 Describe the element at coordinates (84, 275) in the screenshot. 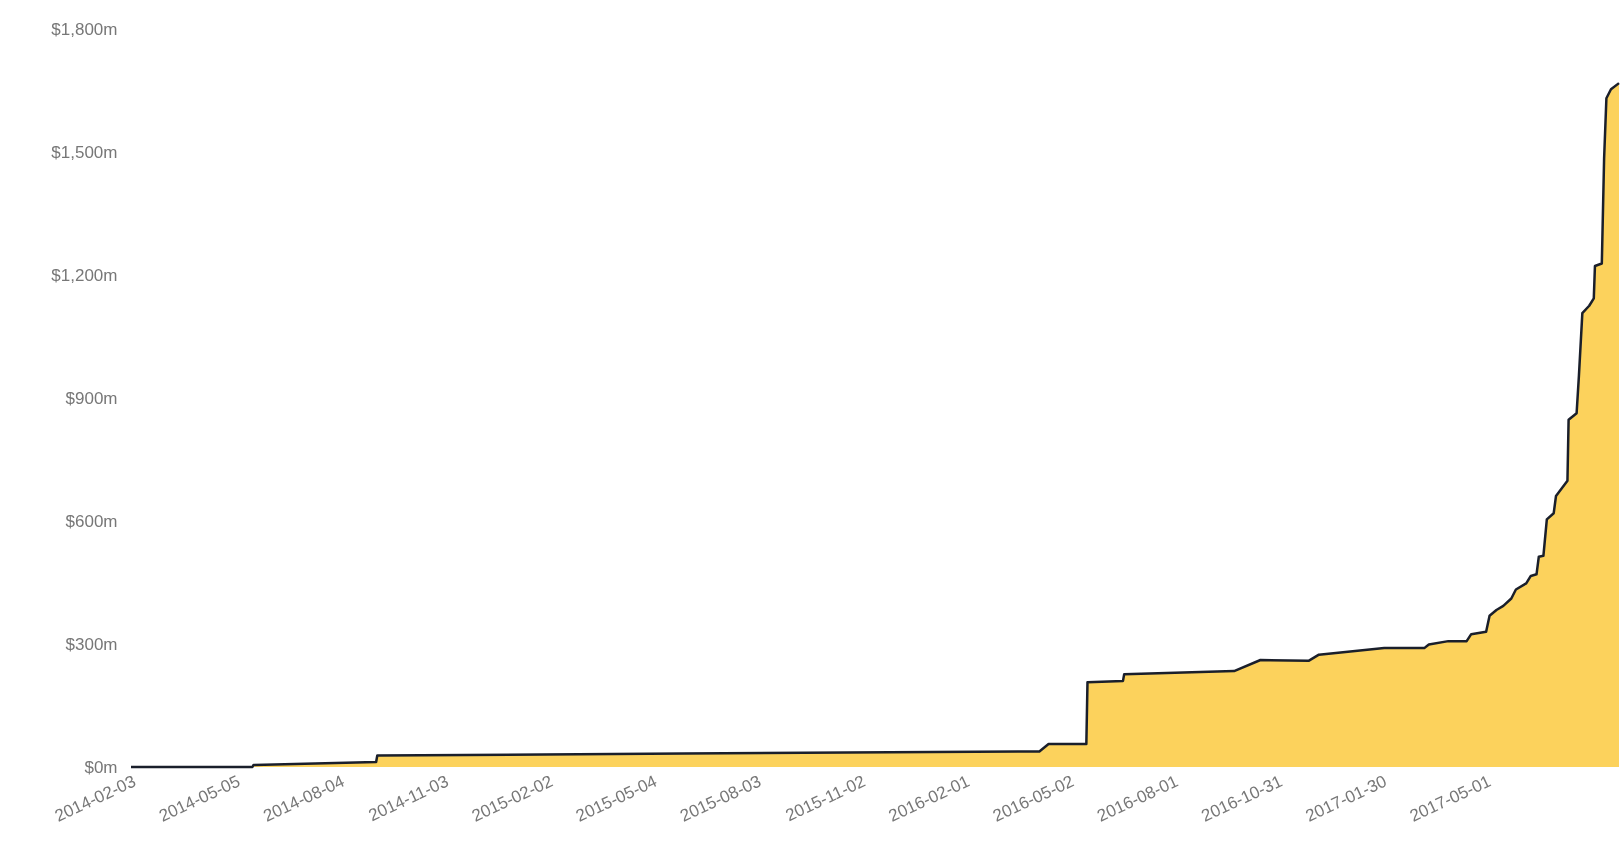

I see `y-tick-label: $1,200m` at that location.